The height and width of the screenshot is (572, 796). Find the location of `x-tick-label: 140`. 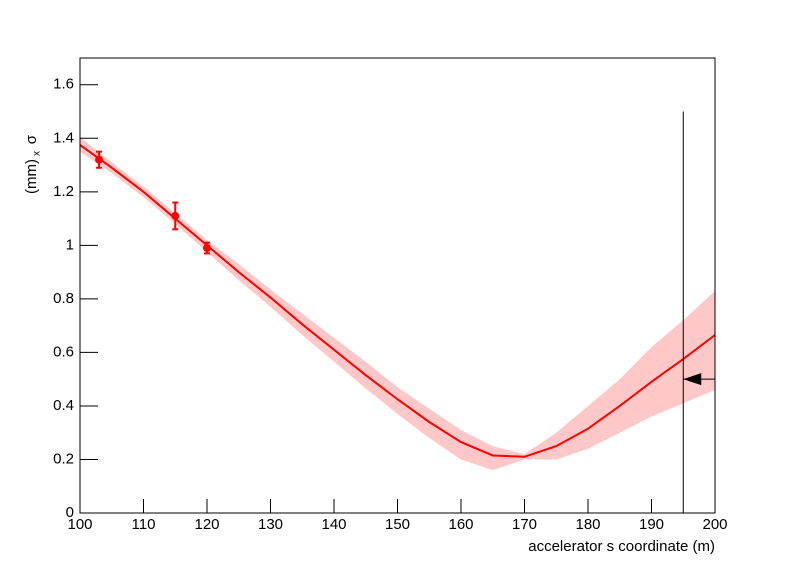

x-tick-label: 140 is located at coordinates (333, 524).